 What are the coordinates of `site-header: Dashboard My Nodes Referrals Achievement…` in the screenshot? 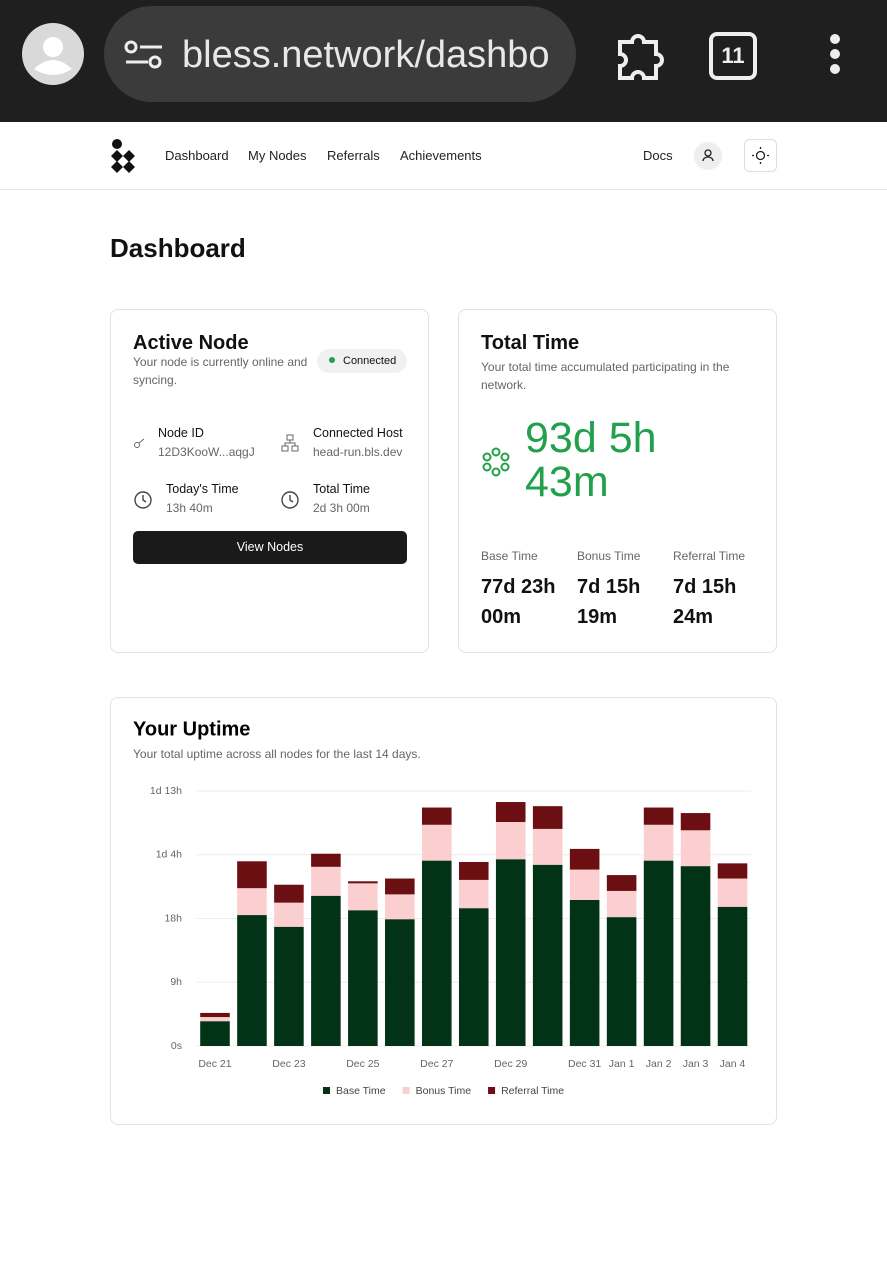 It's located at (443, 156).